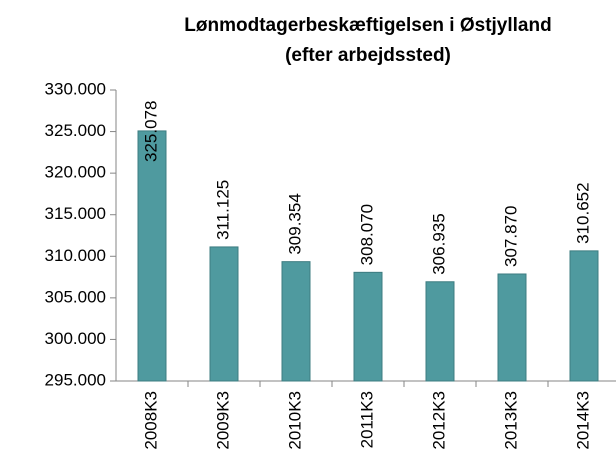 The width and height of the screenshot is (616, 469). I want to click on x-tick-label: 2009K3, so click(222, 420).